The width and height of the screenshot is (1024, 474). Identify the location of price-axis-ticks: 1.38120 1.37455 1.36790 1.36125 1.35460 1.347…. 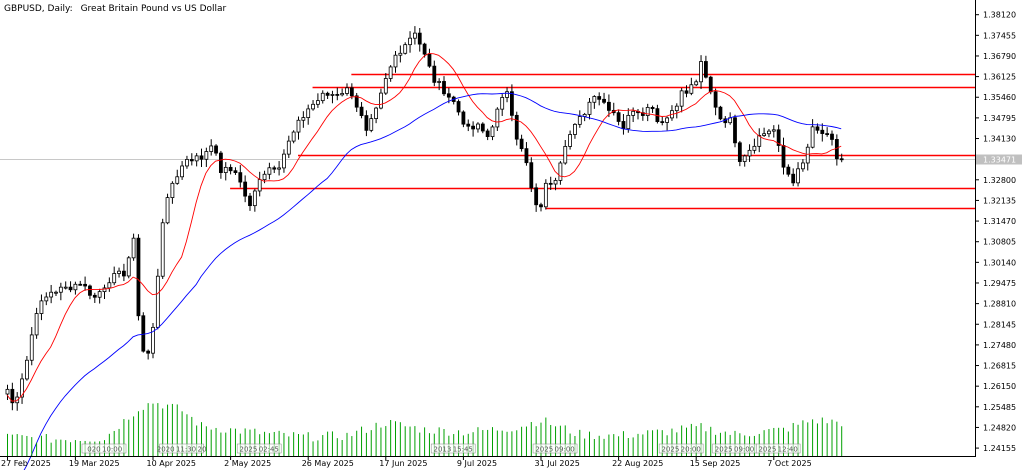
(995, 232).